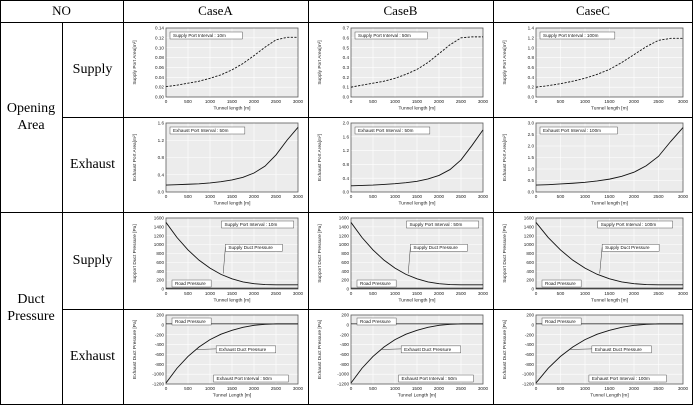  Describe the element at coordinates (530, 253) in the screenshot. I see `y-tick-label: 800` at that location.